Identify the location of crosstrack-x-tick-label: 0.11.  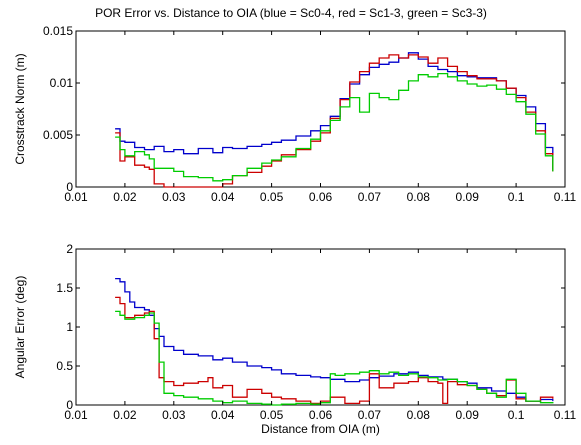
(565, 197).